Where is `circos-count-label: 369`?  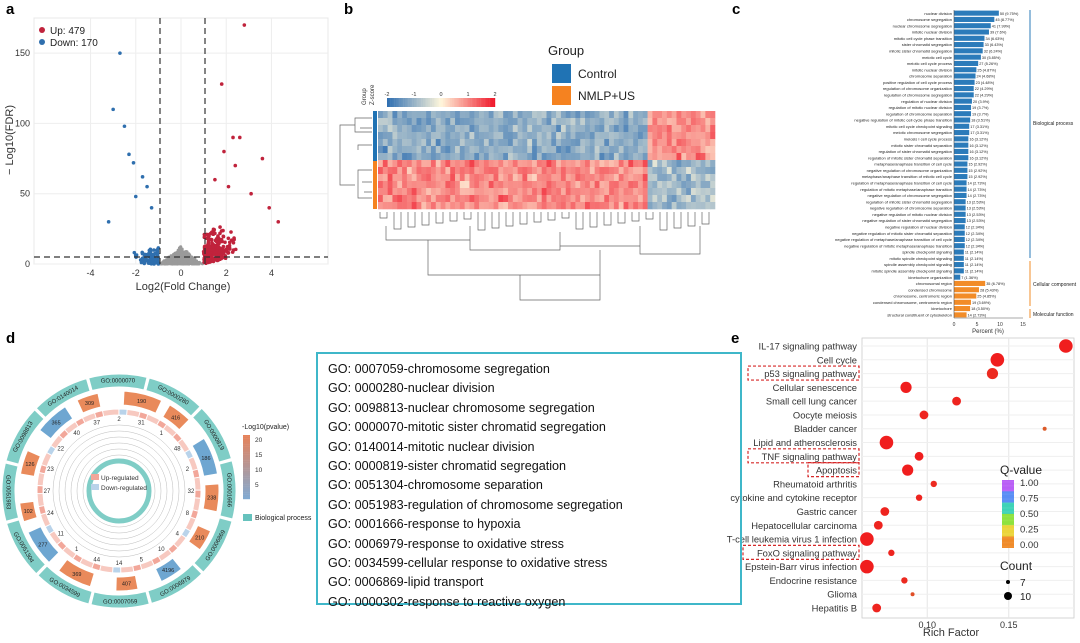 circos-count-label: 369 is located at coordinates (76, 575).